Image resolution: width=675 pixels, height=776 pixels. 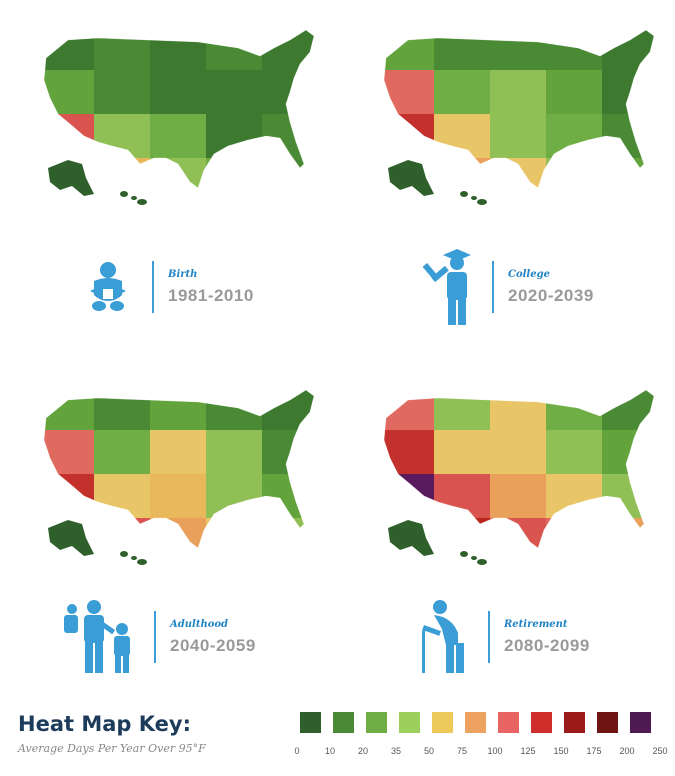 I want to click on stage-label: Birth, so click(x=183, y=274).